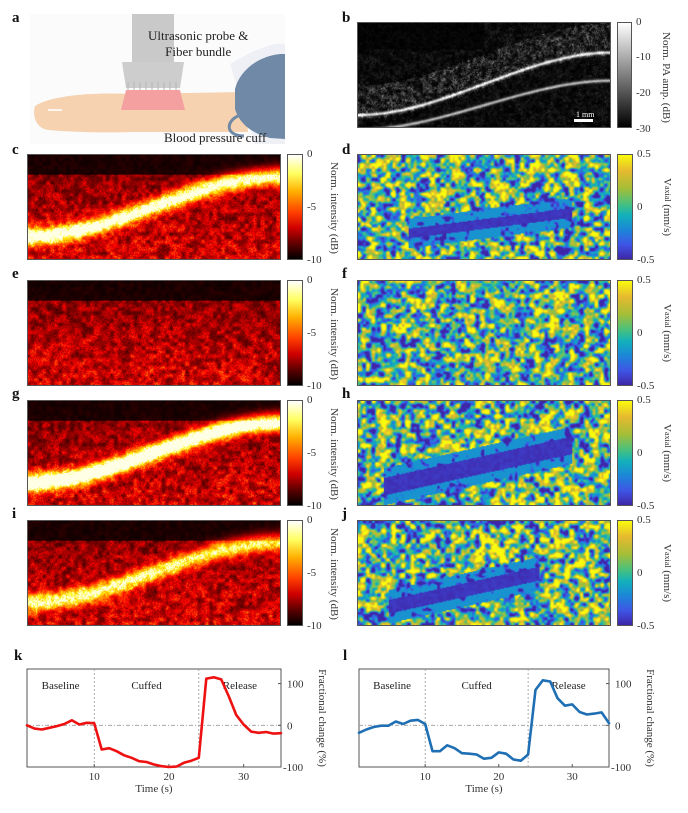 Image resolution: width=688 pixels, height=813 pixels. What do you see at coordinates (334, 208) in the screenshot?
I see `colorbar-c-label: Norm. intensity (dB)` at bounding box center [334, 208].